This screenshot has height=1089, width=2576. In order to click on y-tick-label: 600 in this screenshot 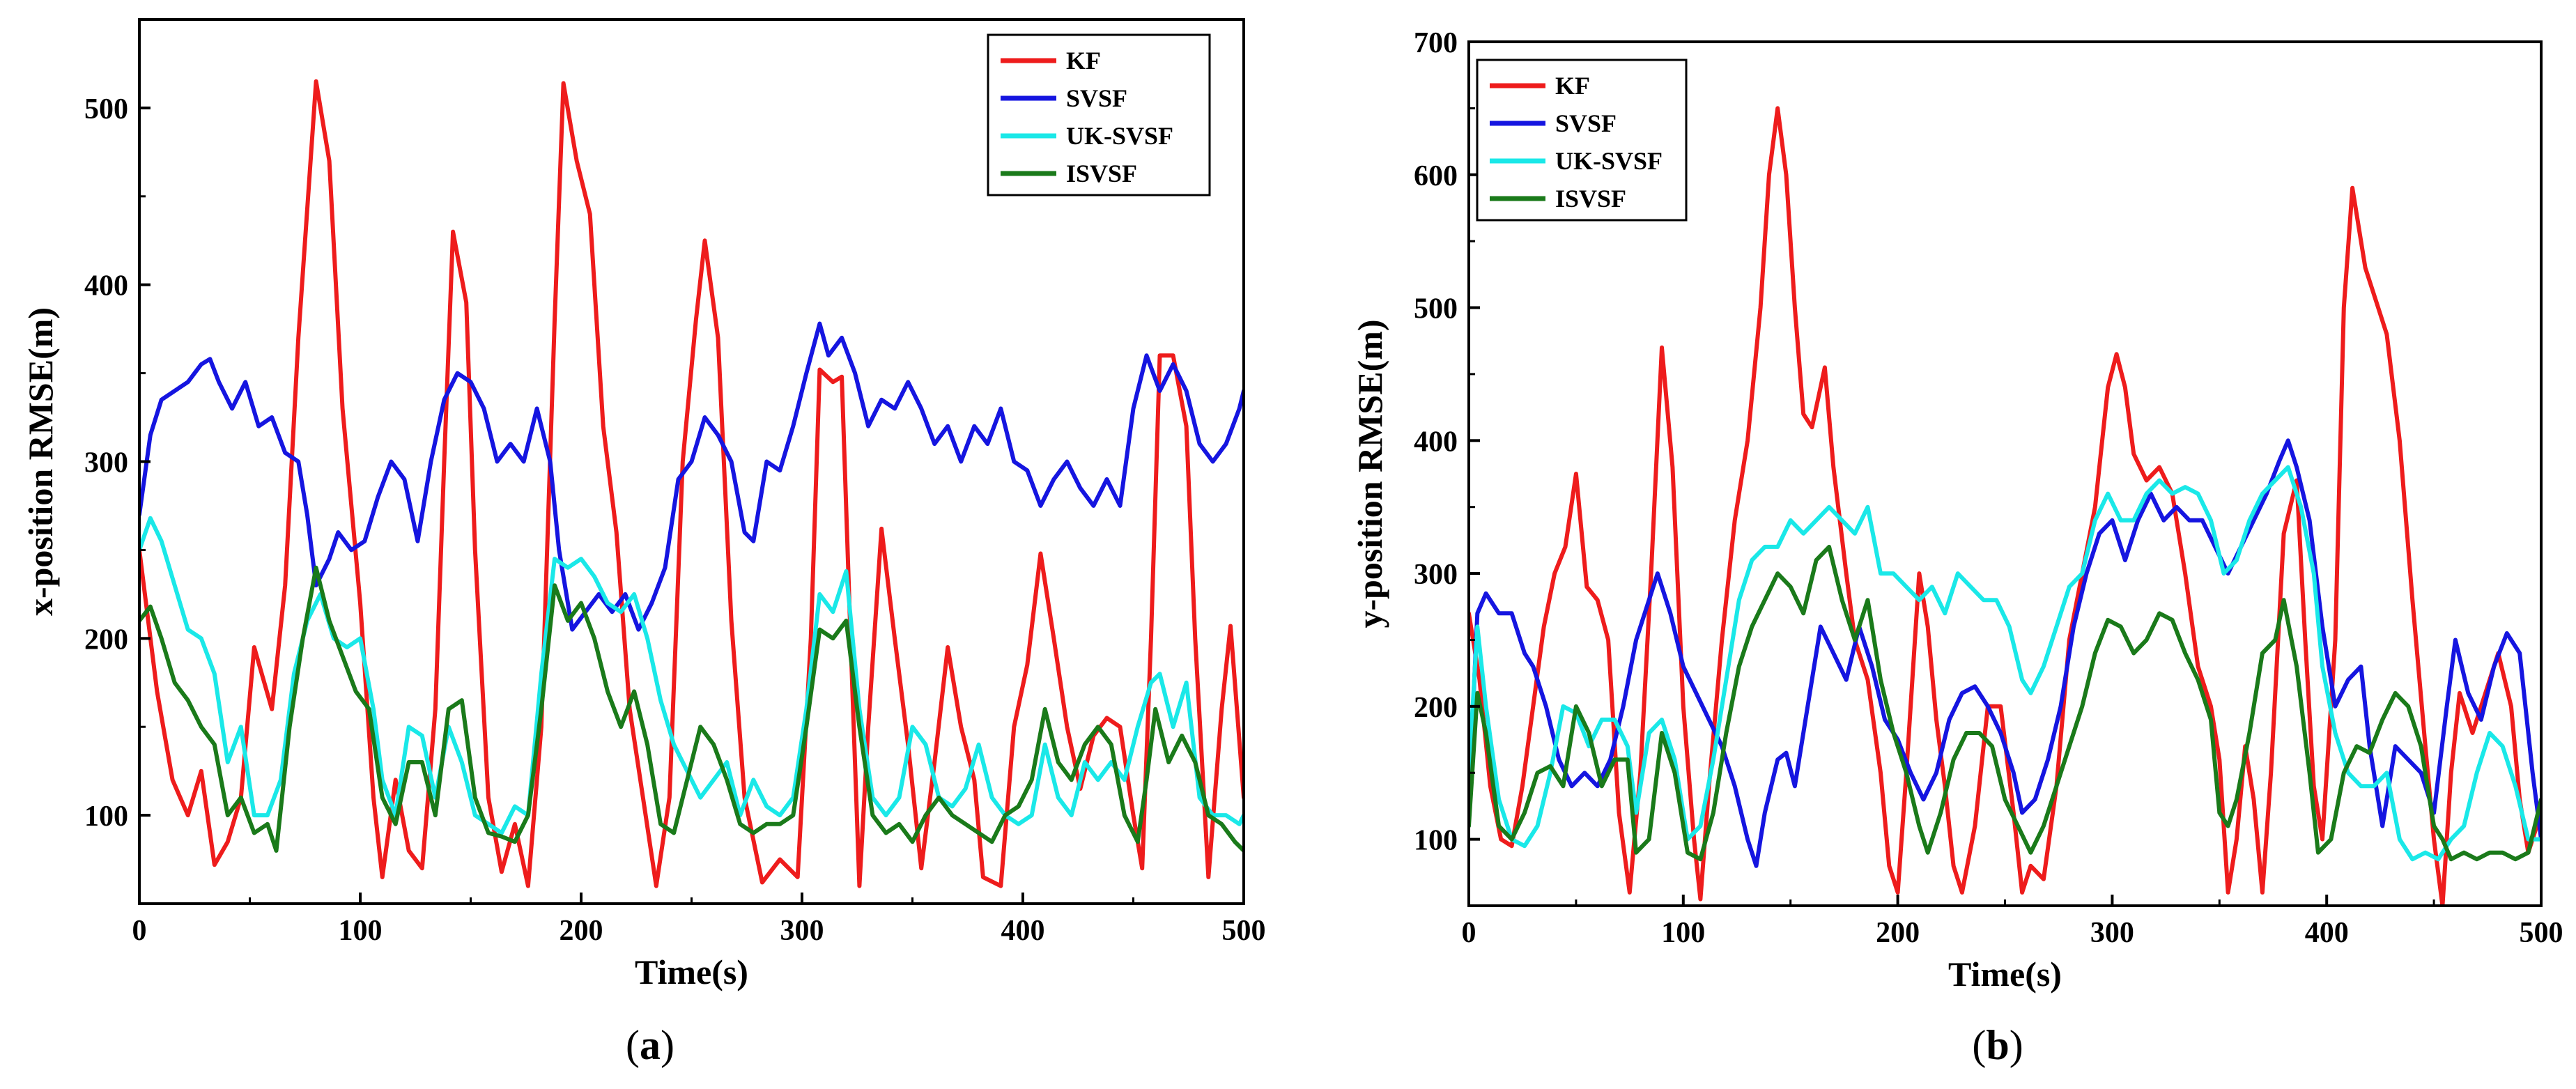, I will do `click(1436, 176)`.